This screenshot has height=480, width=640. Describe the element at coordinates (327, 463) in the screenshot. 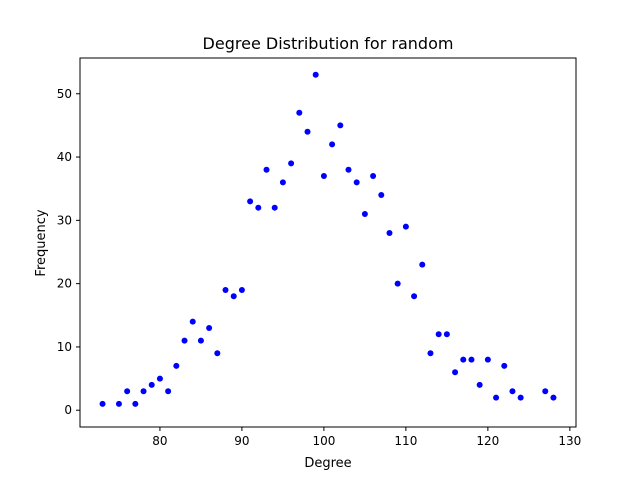

I see `x-axis-label: Degree` at that location.